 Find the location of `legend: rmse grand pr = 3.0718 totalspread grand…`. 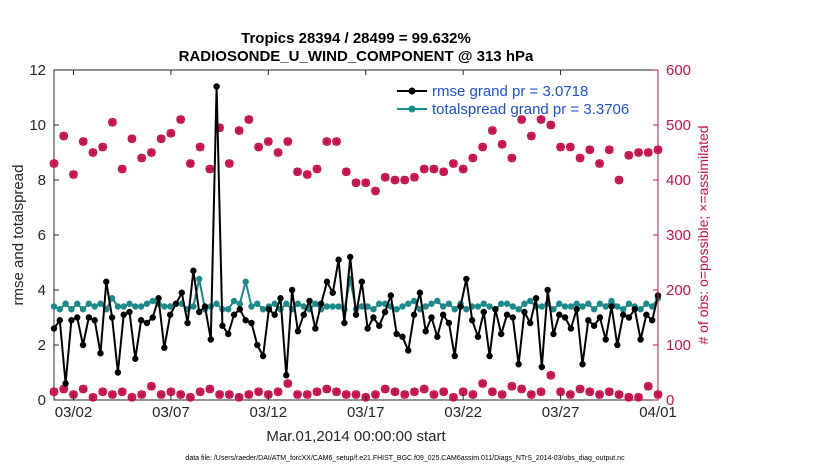

legend: rmse grand pr = 3.0718 totalspread grand… is located at coordinates (513, 100).